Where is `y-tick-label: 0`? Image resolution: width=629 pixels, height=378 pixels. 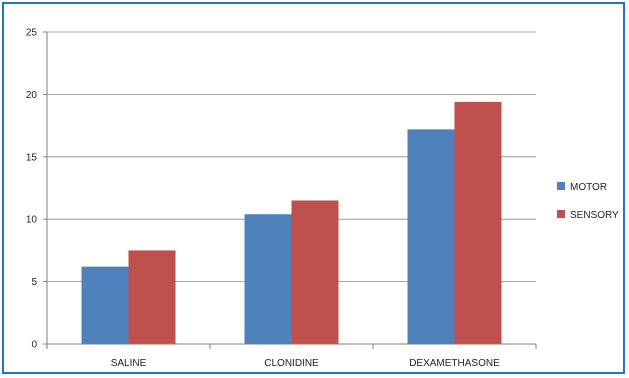 y-tick-label: 0 is located at coordinates (34, 345).